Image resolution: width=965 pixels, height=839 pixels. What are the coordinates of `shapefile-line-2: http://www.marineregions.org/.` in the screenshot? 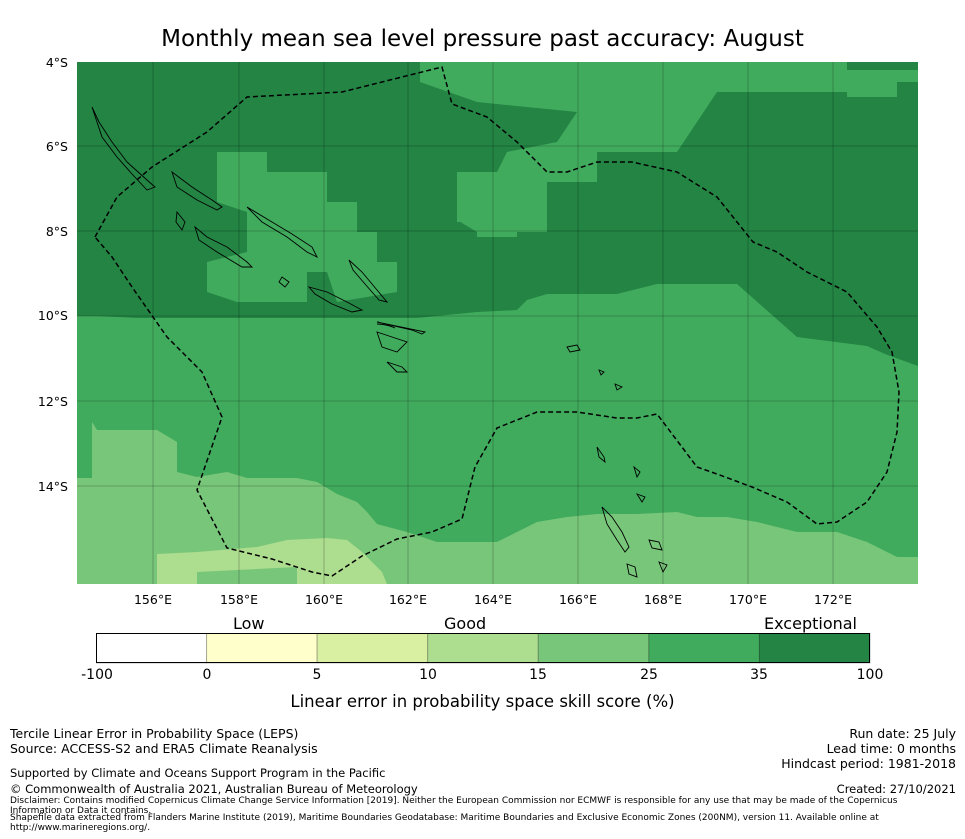 It's located at (80, 828).